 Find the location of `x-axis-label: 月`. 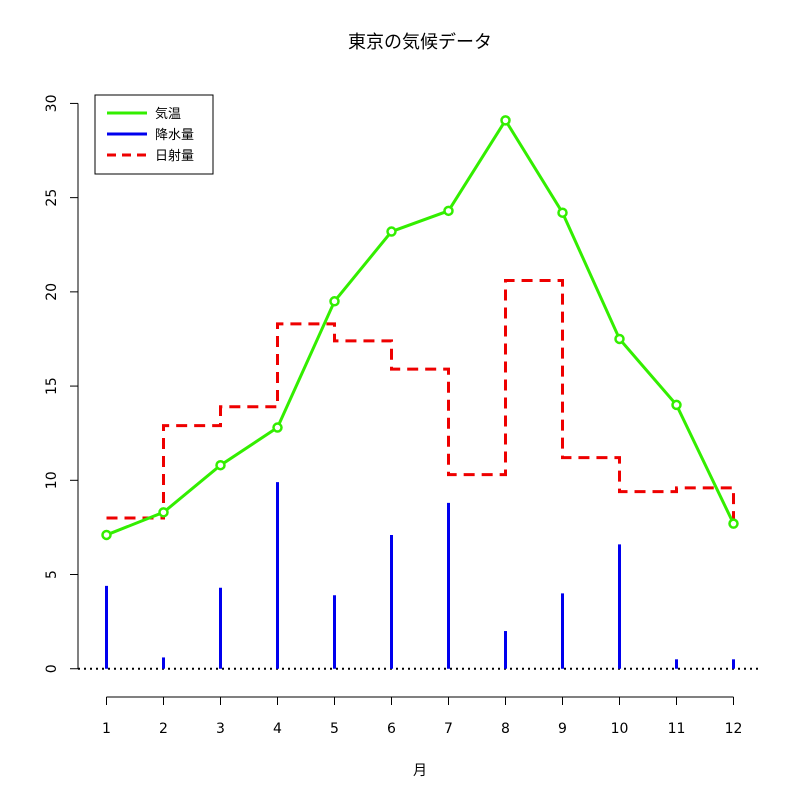

x-axis-label: 月 is located at coordinates (420, 771).